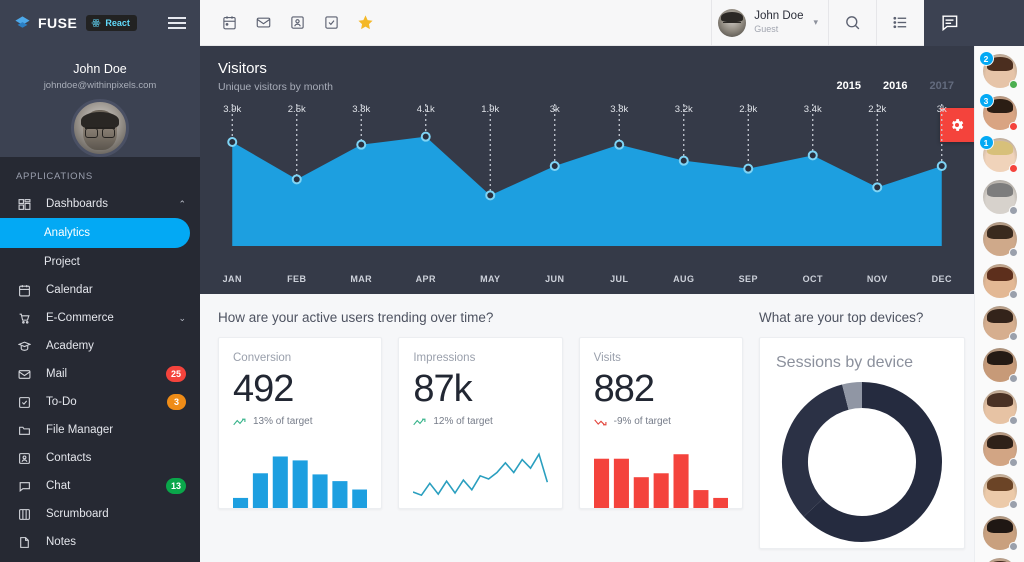 Image resolution: width=1024 pixels, height=562 pixels. I want to click on sidebar-item-label: Calendar, so click(69, 290).